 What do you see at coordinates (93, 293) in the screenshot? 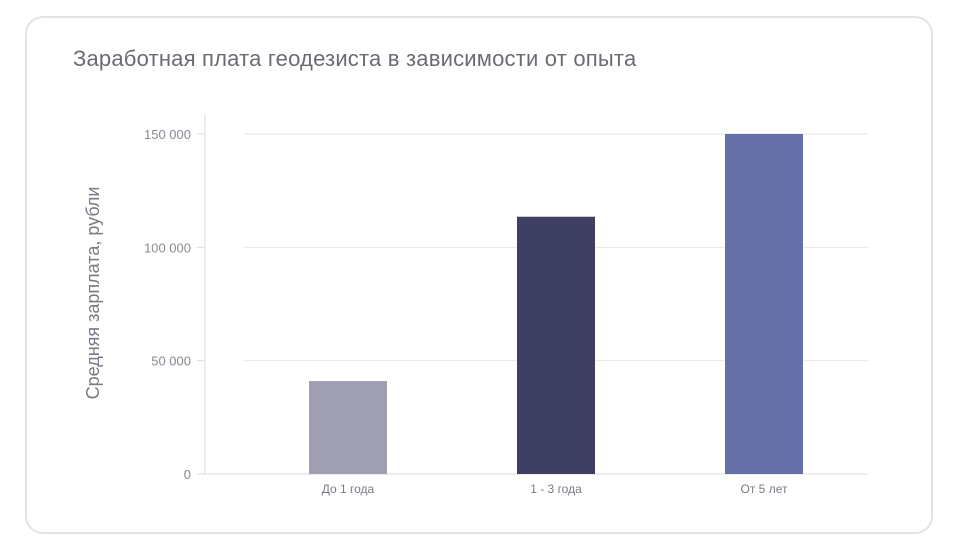
I see `y-axis-label: Средняя зарплата, рубли` at bounding box center [93, 293].